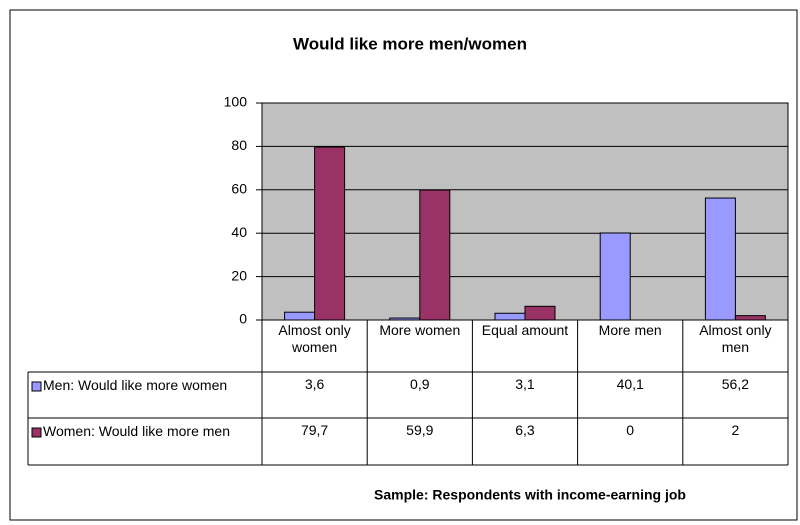 Image resolution: width=800 pixels, height=525 pixels. Describe the element at coordinates (239, 189) in the screenshot. I see `y-tick-label: 60` at that location.